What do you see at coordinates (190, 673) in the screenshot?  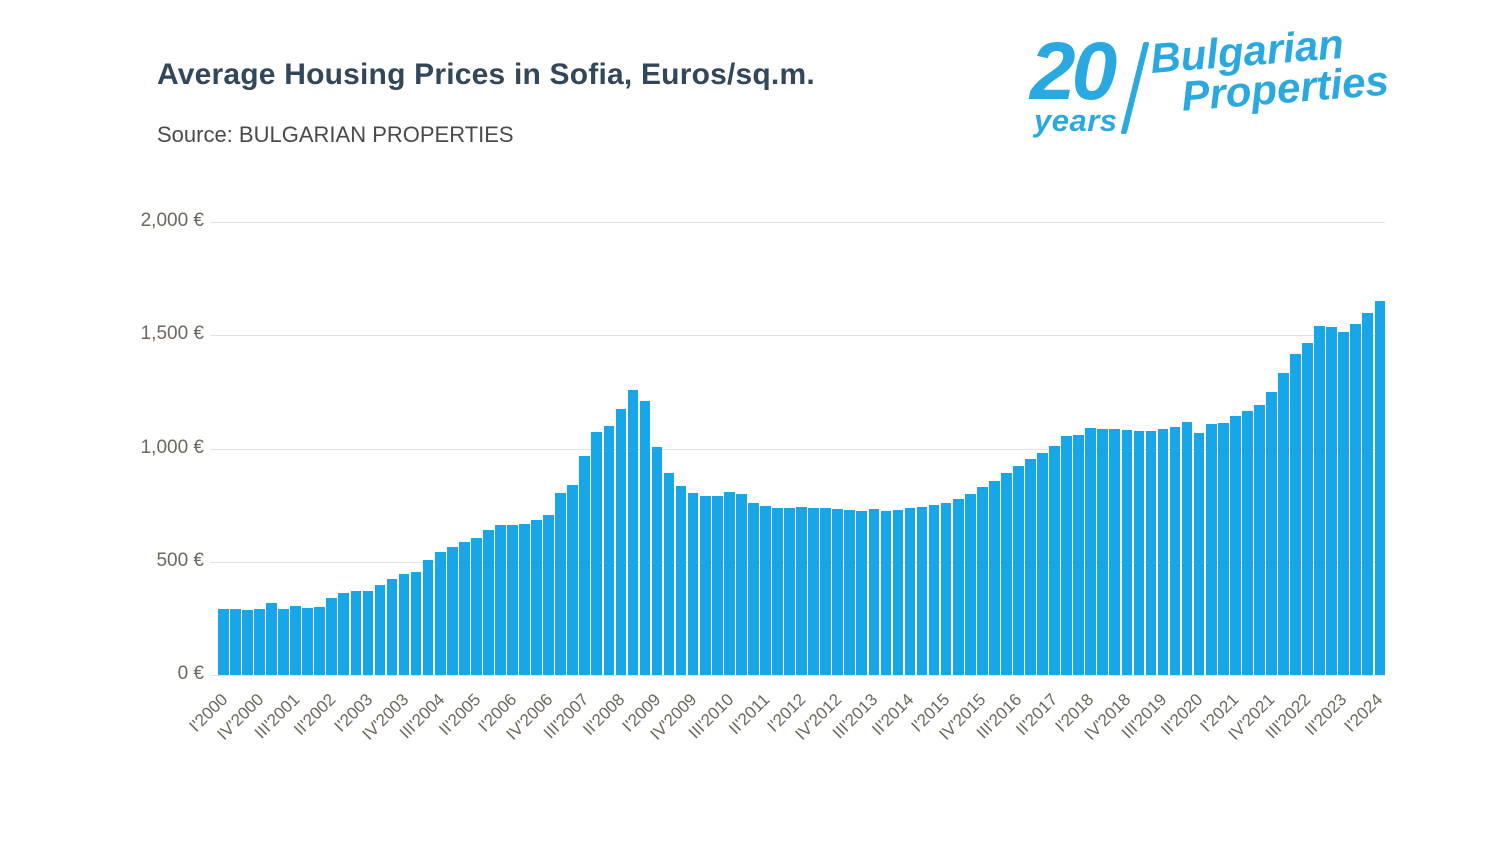 I see `y-tick-label: 0 €` at bounding box center [190, 673].